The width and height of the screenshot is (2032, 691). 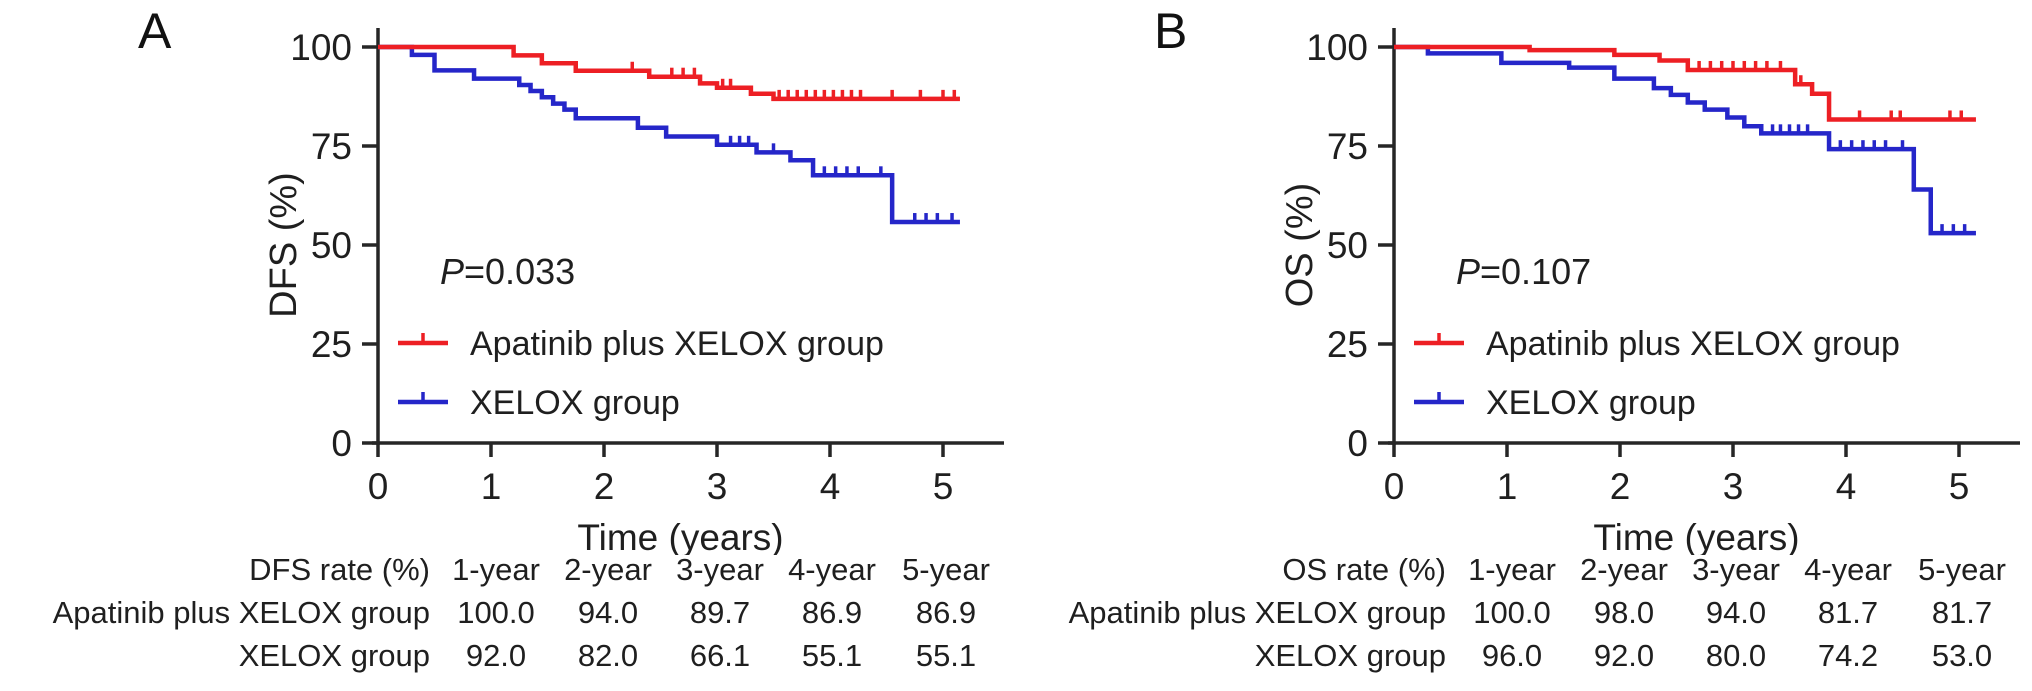 What do you see at coordinates (1736, 655) in the screenshot?
I see `rate-value: 80.0` at bounding box center [1736, 655].